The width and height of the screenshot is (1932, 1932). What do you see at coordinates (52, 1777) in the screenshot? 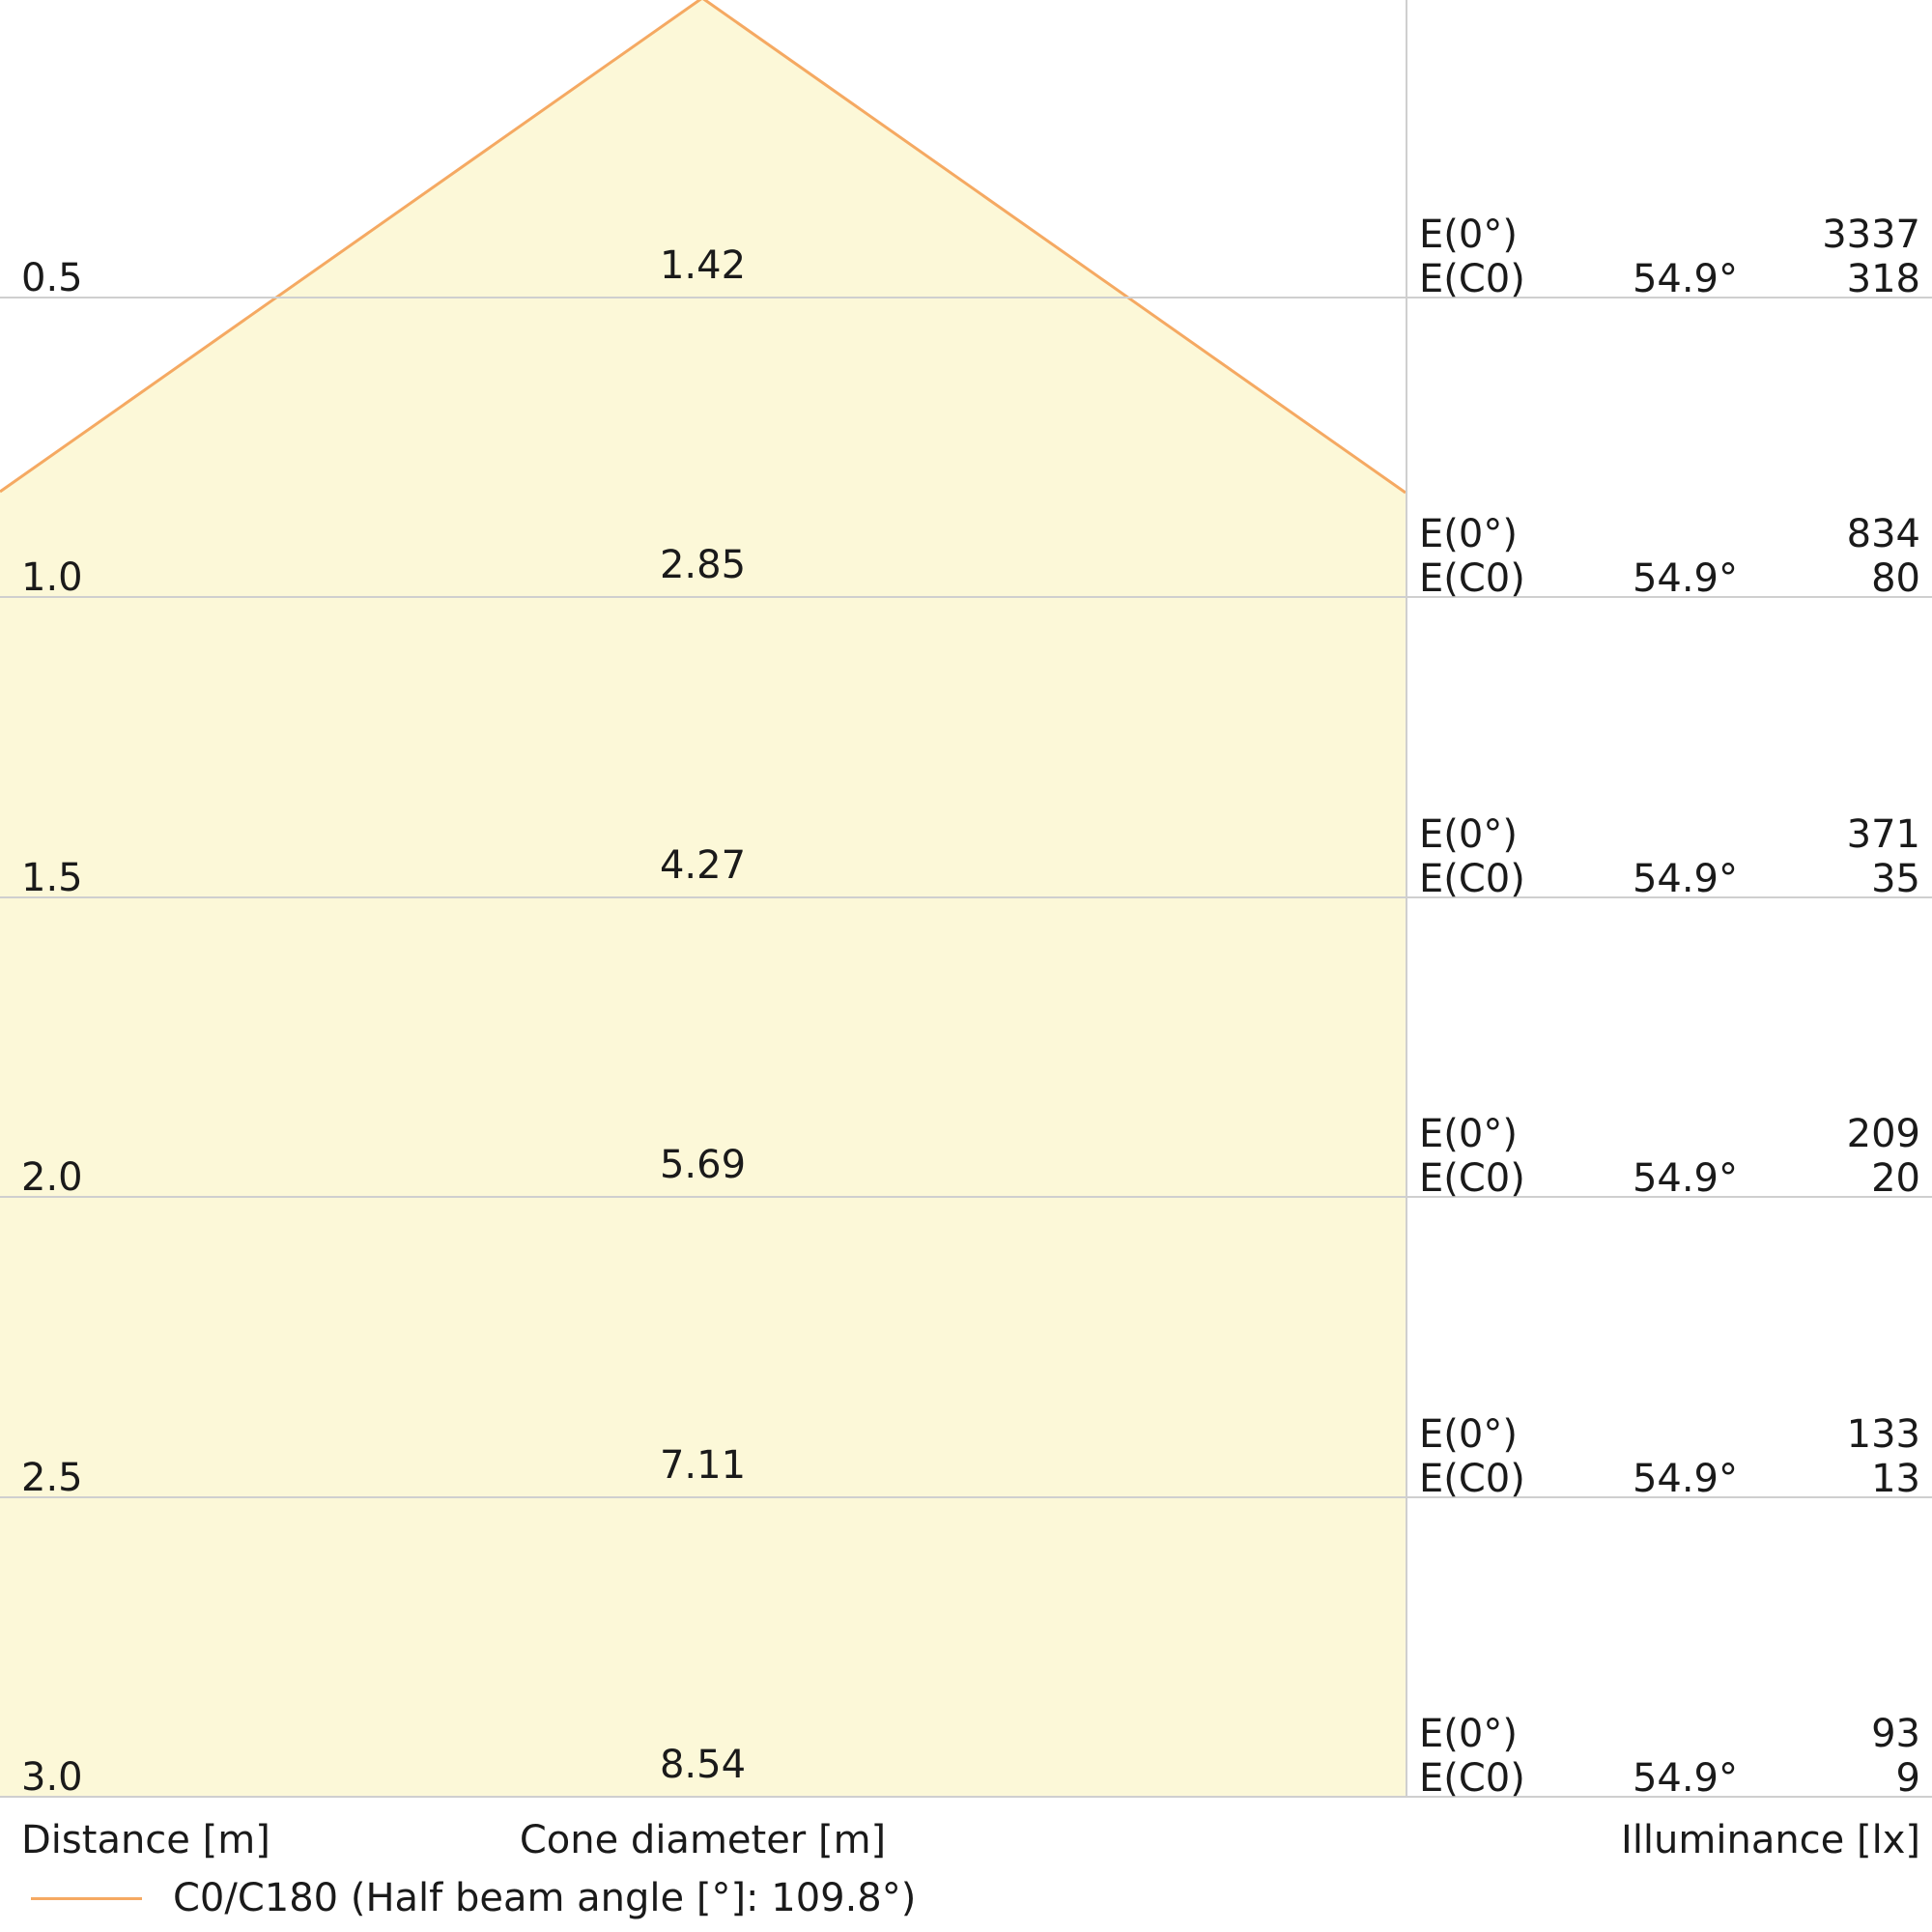
I see `distance-label: 3.0` at bounding box center [52, 1777].